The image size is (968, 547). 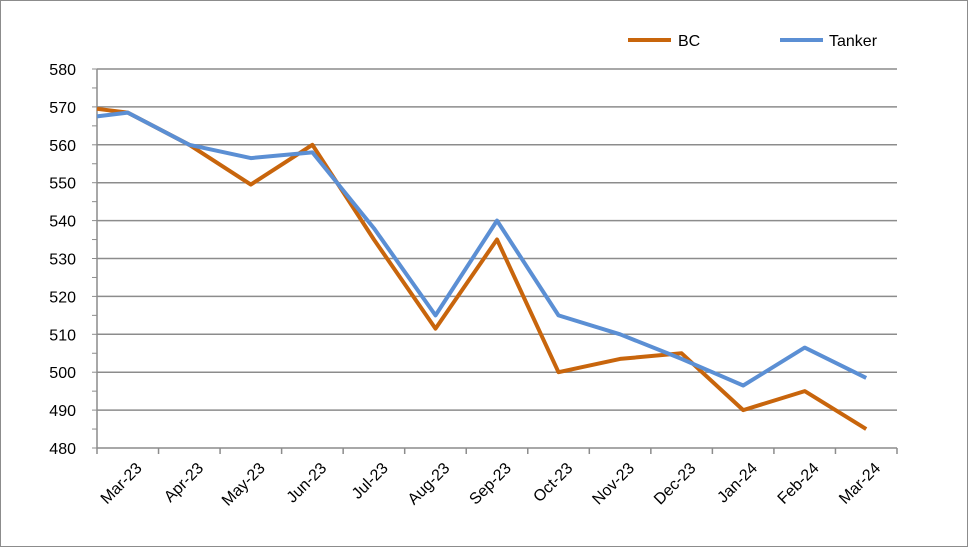 I want to click on x-tick-label: May-23, so click(x=244, y=485).